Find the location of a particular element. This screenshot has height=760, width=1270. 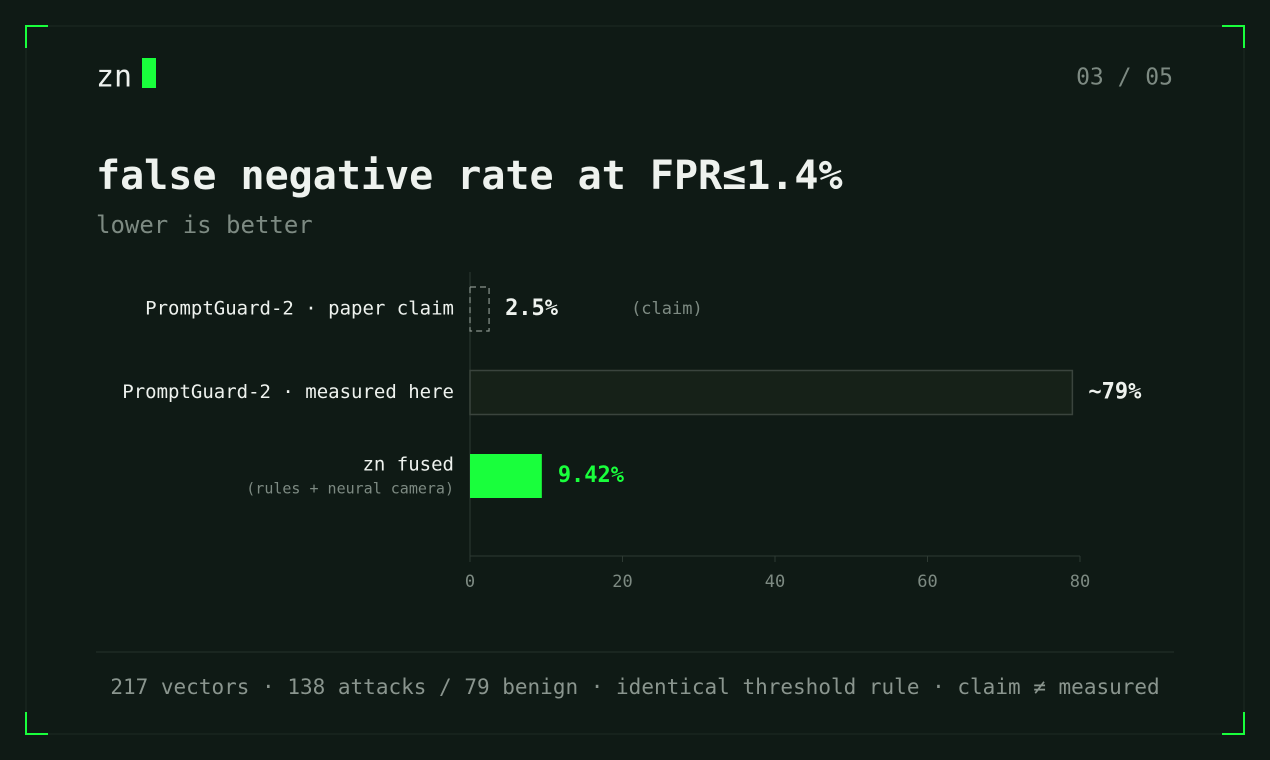

value-label: 9.42% is located at coordinates (591, 475).